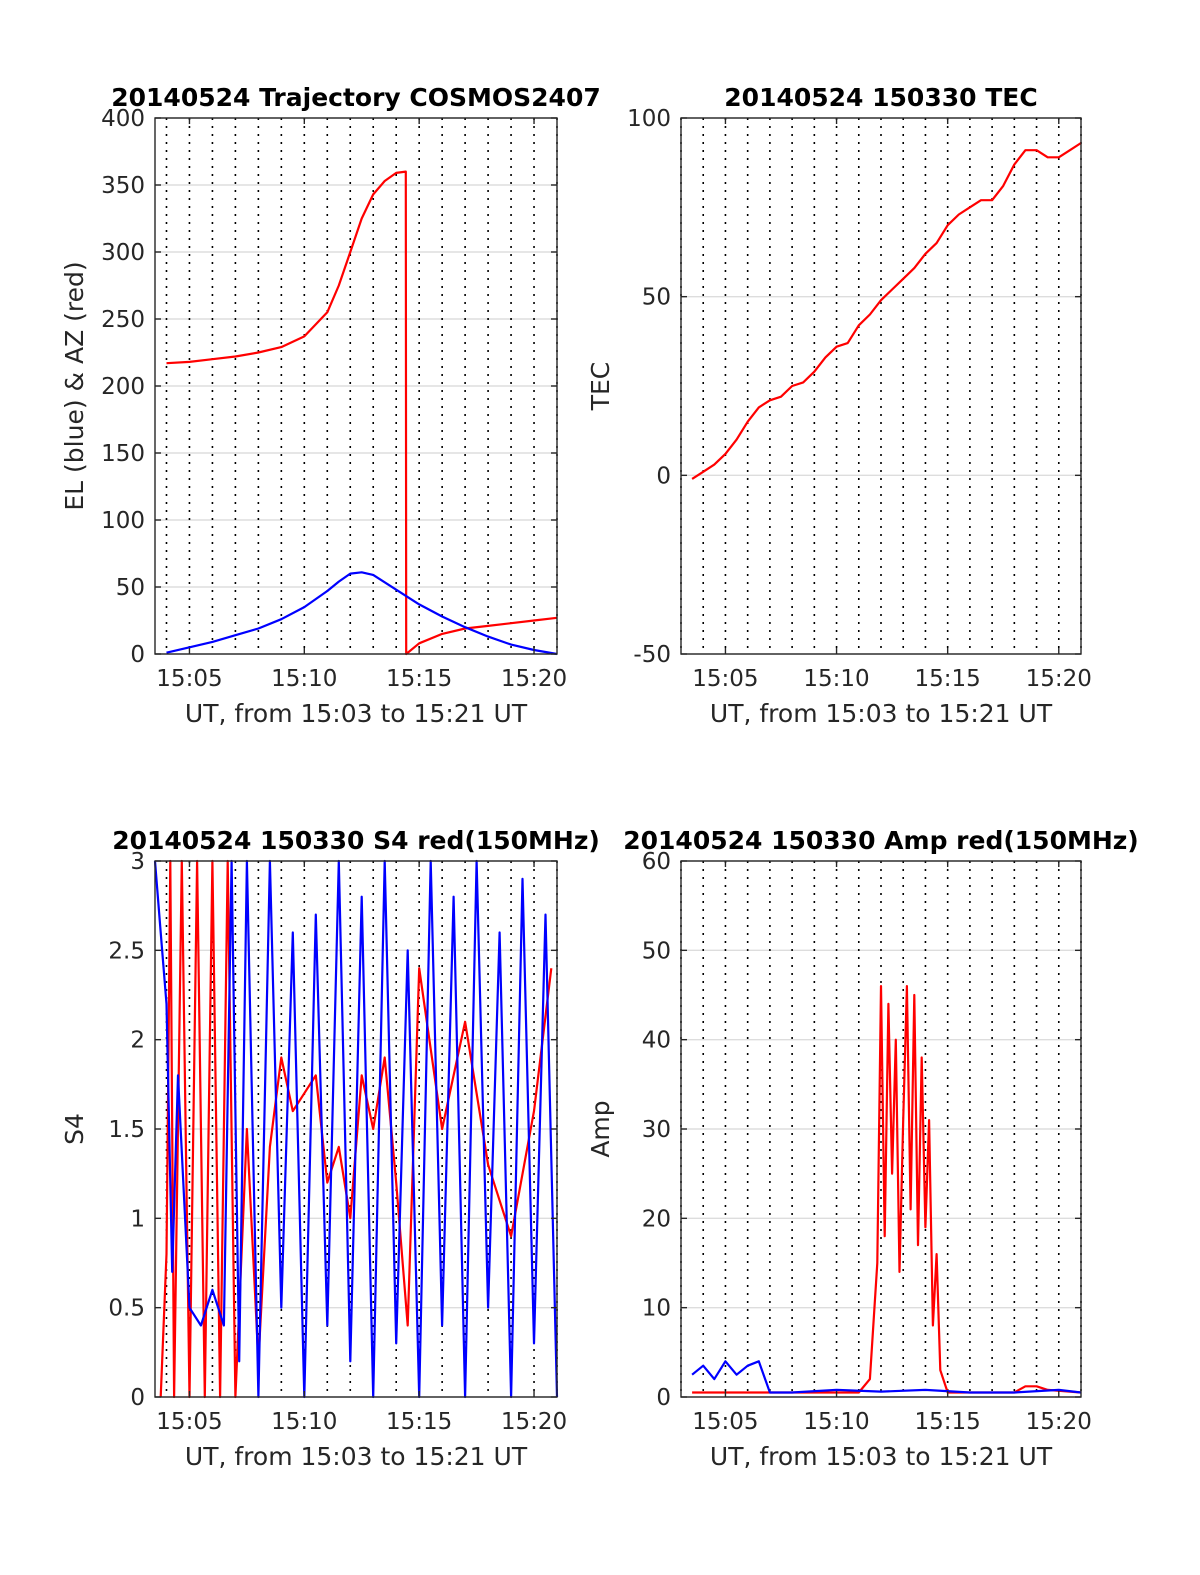 The width and height of the screenshot is (1200, 1575). Describe the element at coordinates (356, 97) in the screenshot. I see `chart-title: 20140524 Trajectory COSMOS2407` at that location.